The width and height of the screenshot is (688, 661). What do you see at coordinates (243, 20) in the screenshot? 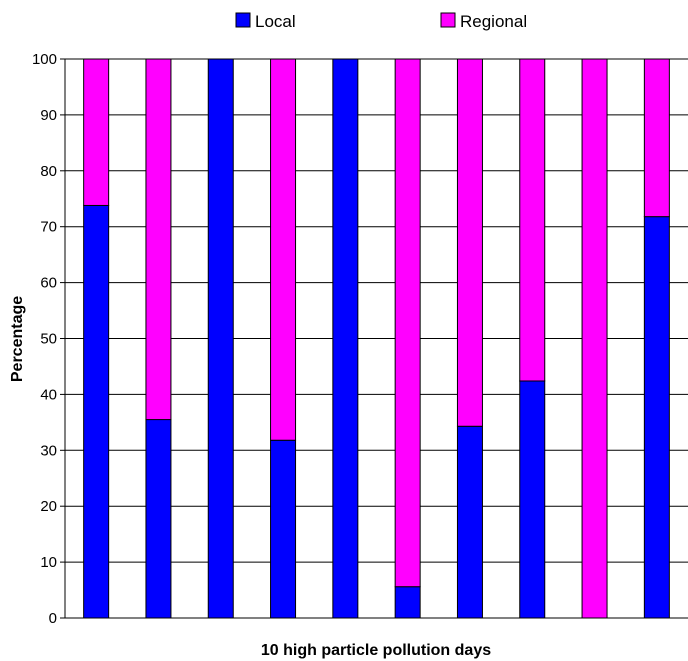
I see `legend-swatch-local` at bounding box center [243, 20].